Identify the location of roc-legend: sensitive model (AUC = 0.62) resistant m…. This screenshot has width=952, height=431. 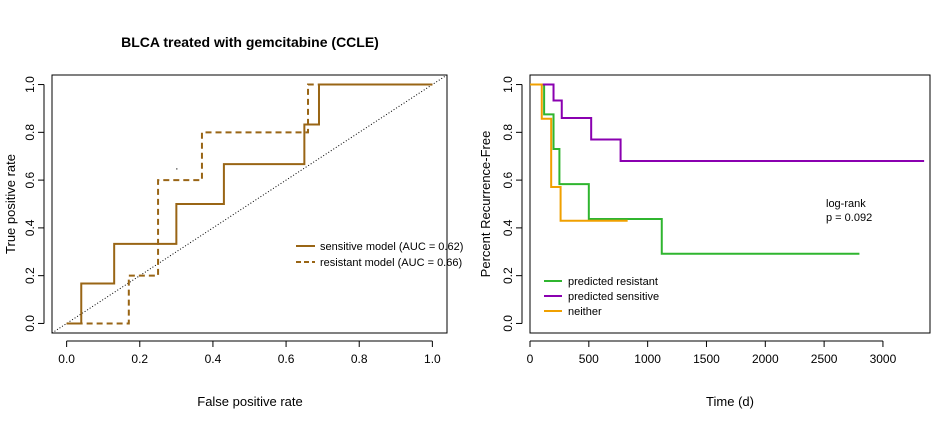
(379, 255).